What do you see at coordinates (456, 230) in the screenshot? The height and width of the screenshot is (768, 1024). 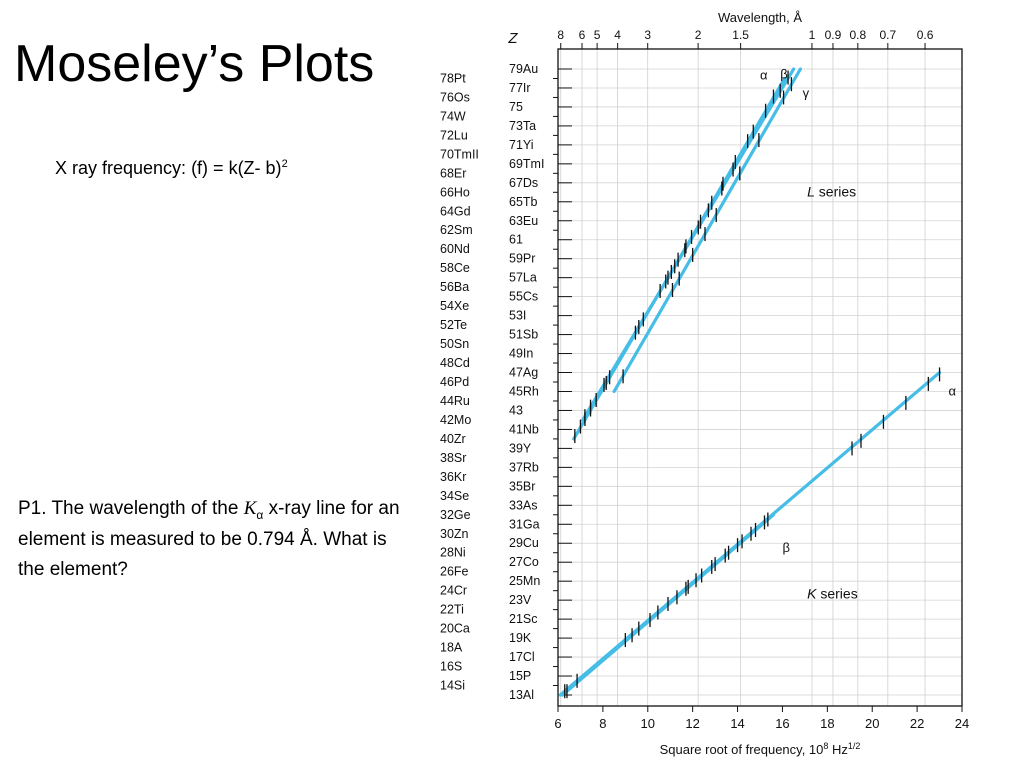 I see `left-element-label: 62Sm` at bounding box center [456, 230].